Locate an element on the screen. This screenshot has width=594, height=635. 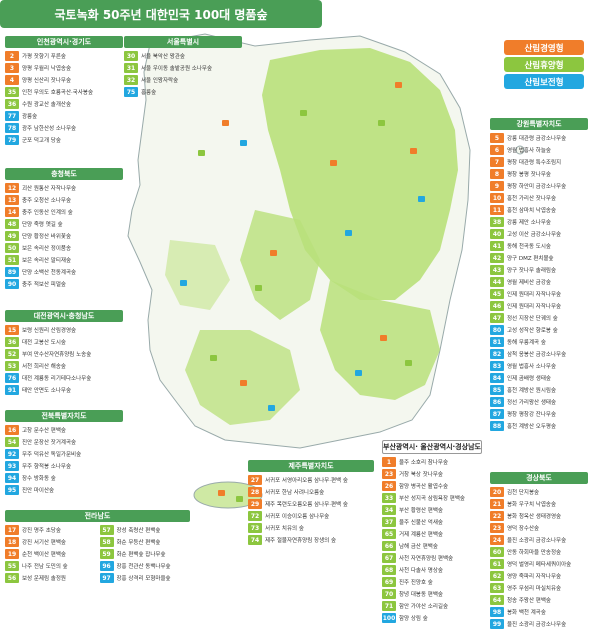
forest-number-badge: 51 is located at coordinates (12, 260).